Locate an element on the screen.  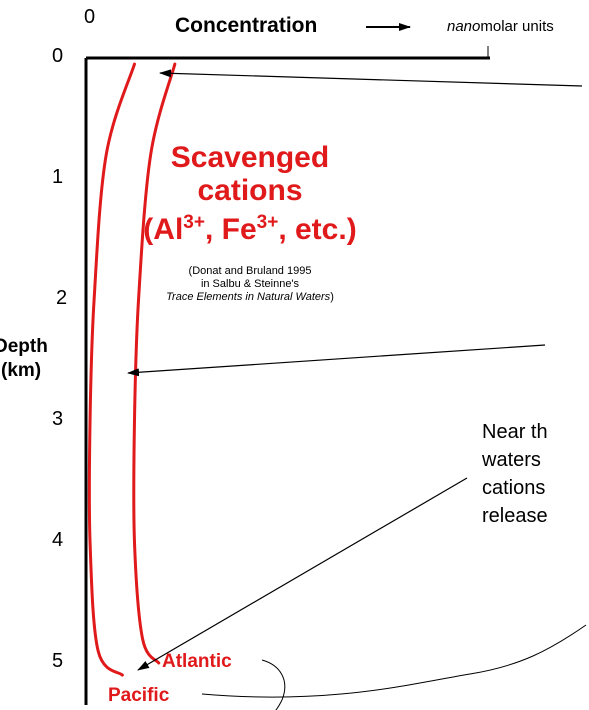
citation-close: ) is located at coordinates (332, 297).